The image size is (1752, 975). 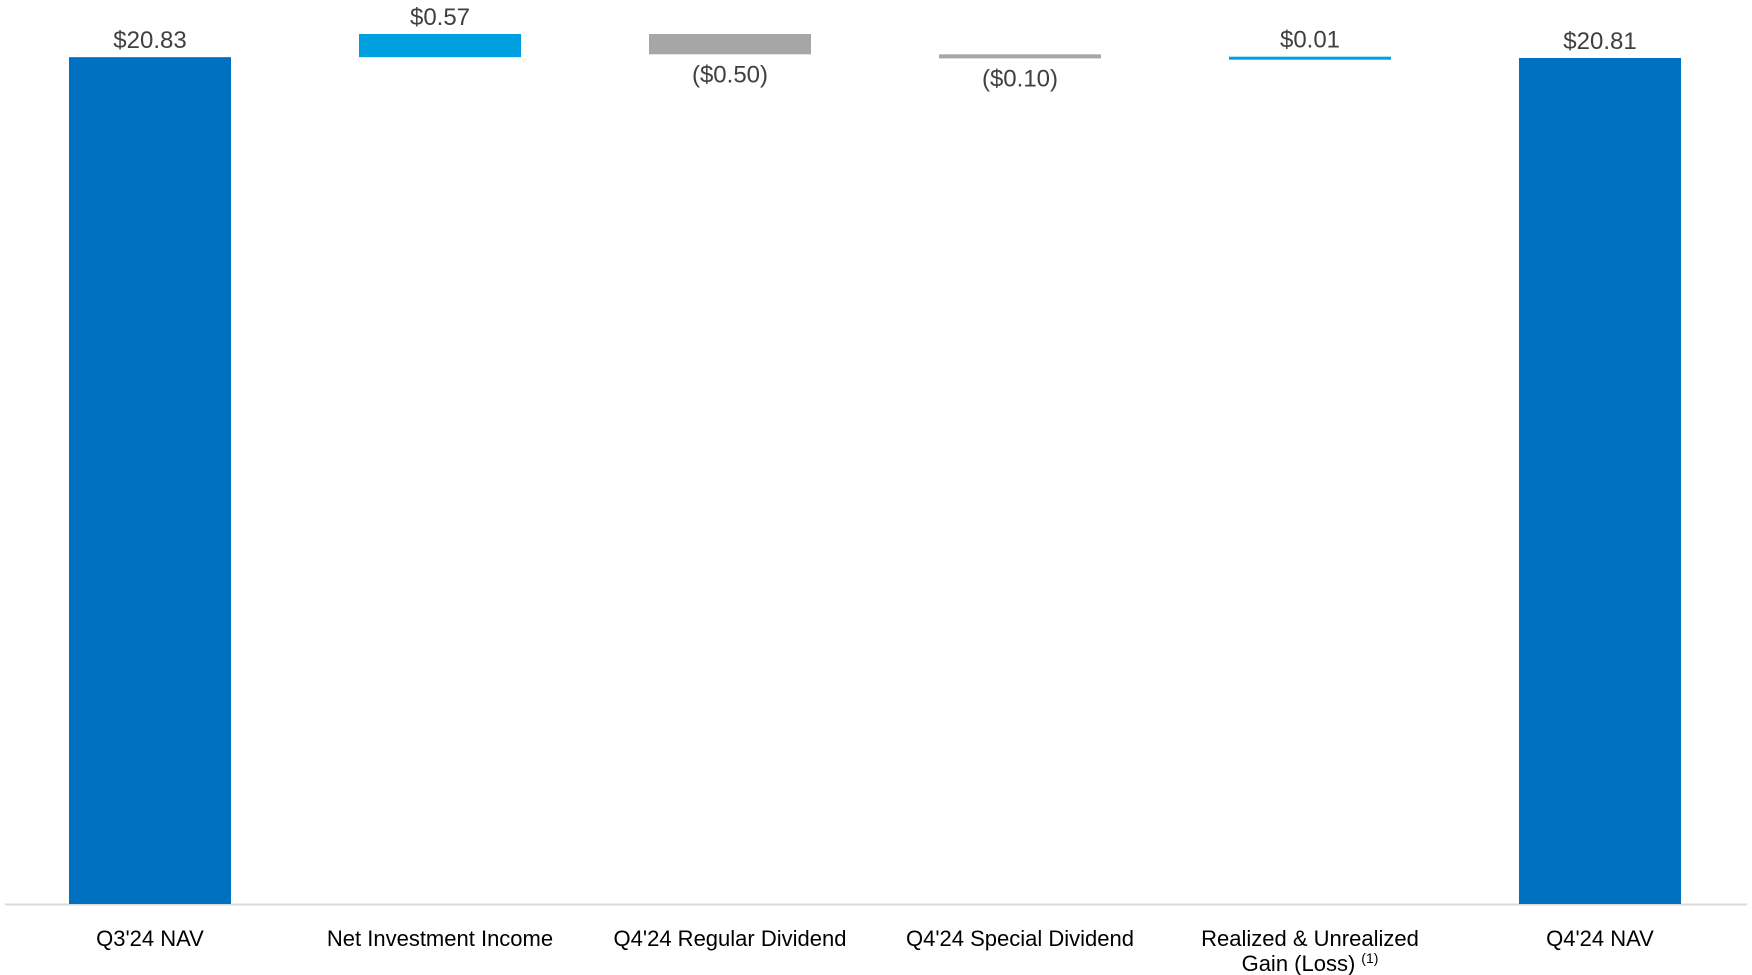 I want to click on category-label-6: Q4'24 NAV, so click(x=1600, y=938).